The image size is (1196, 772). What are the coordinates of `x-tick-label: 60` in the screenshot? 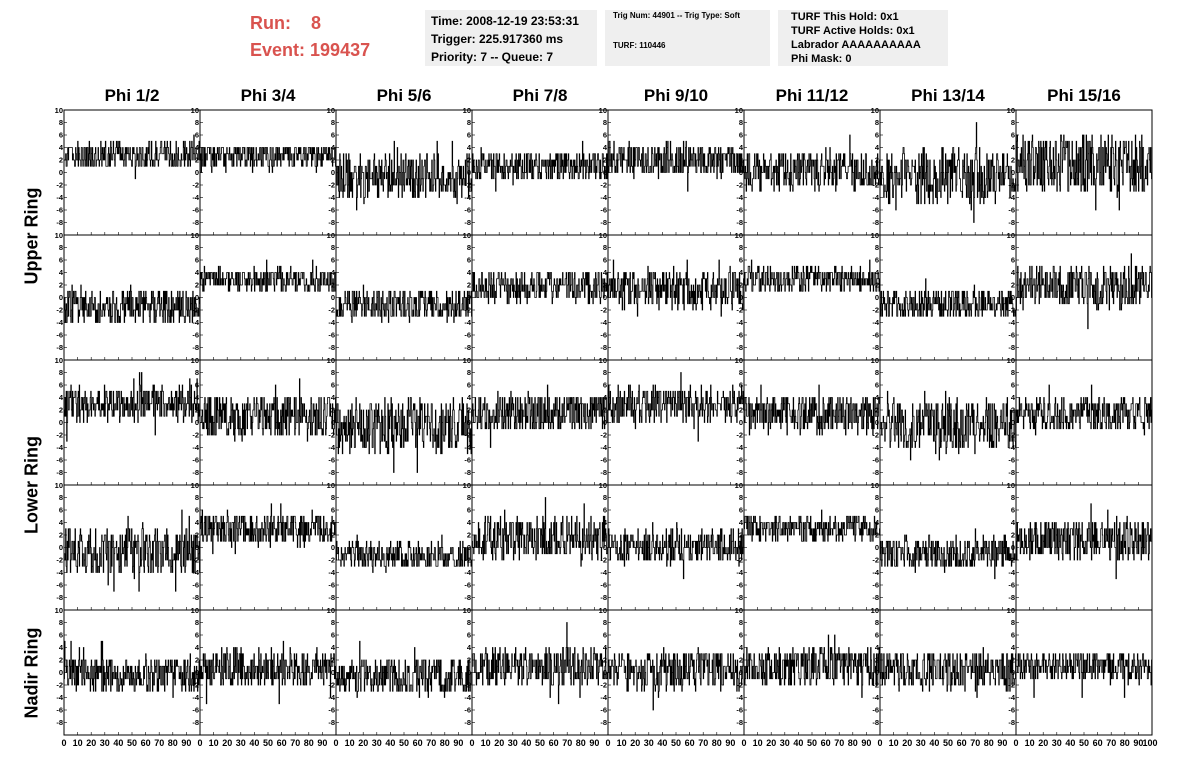 It's located at (690, 743).